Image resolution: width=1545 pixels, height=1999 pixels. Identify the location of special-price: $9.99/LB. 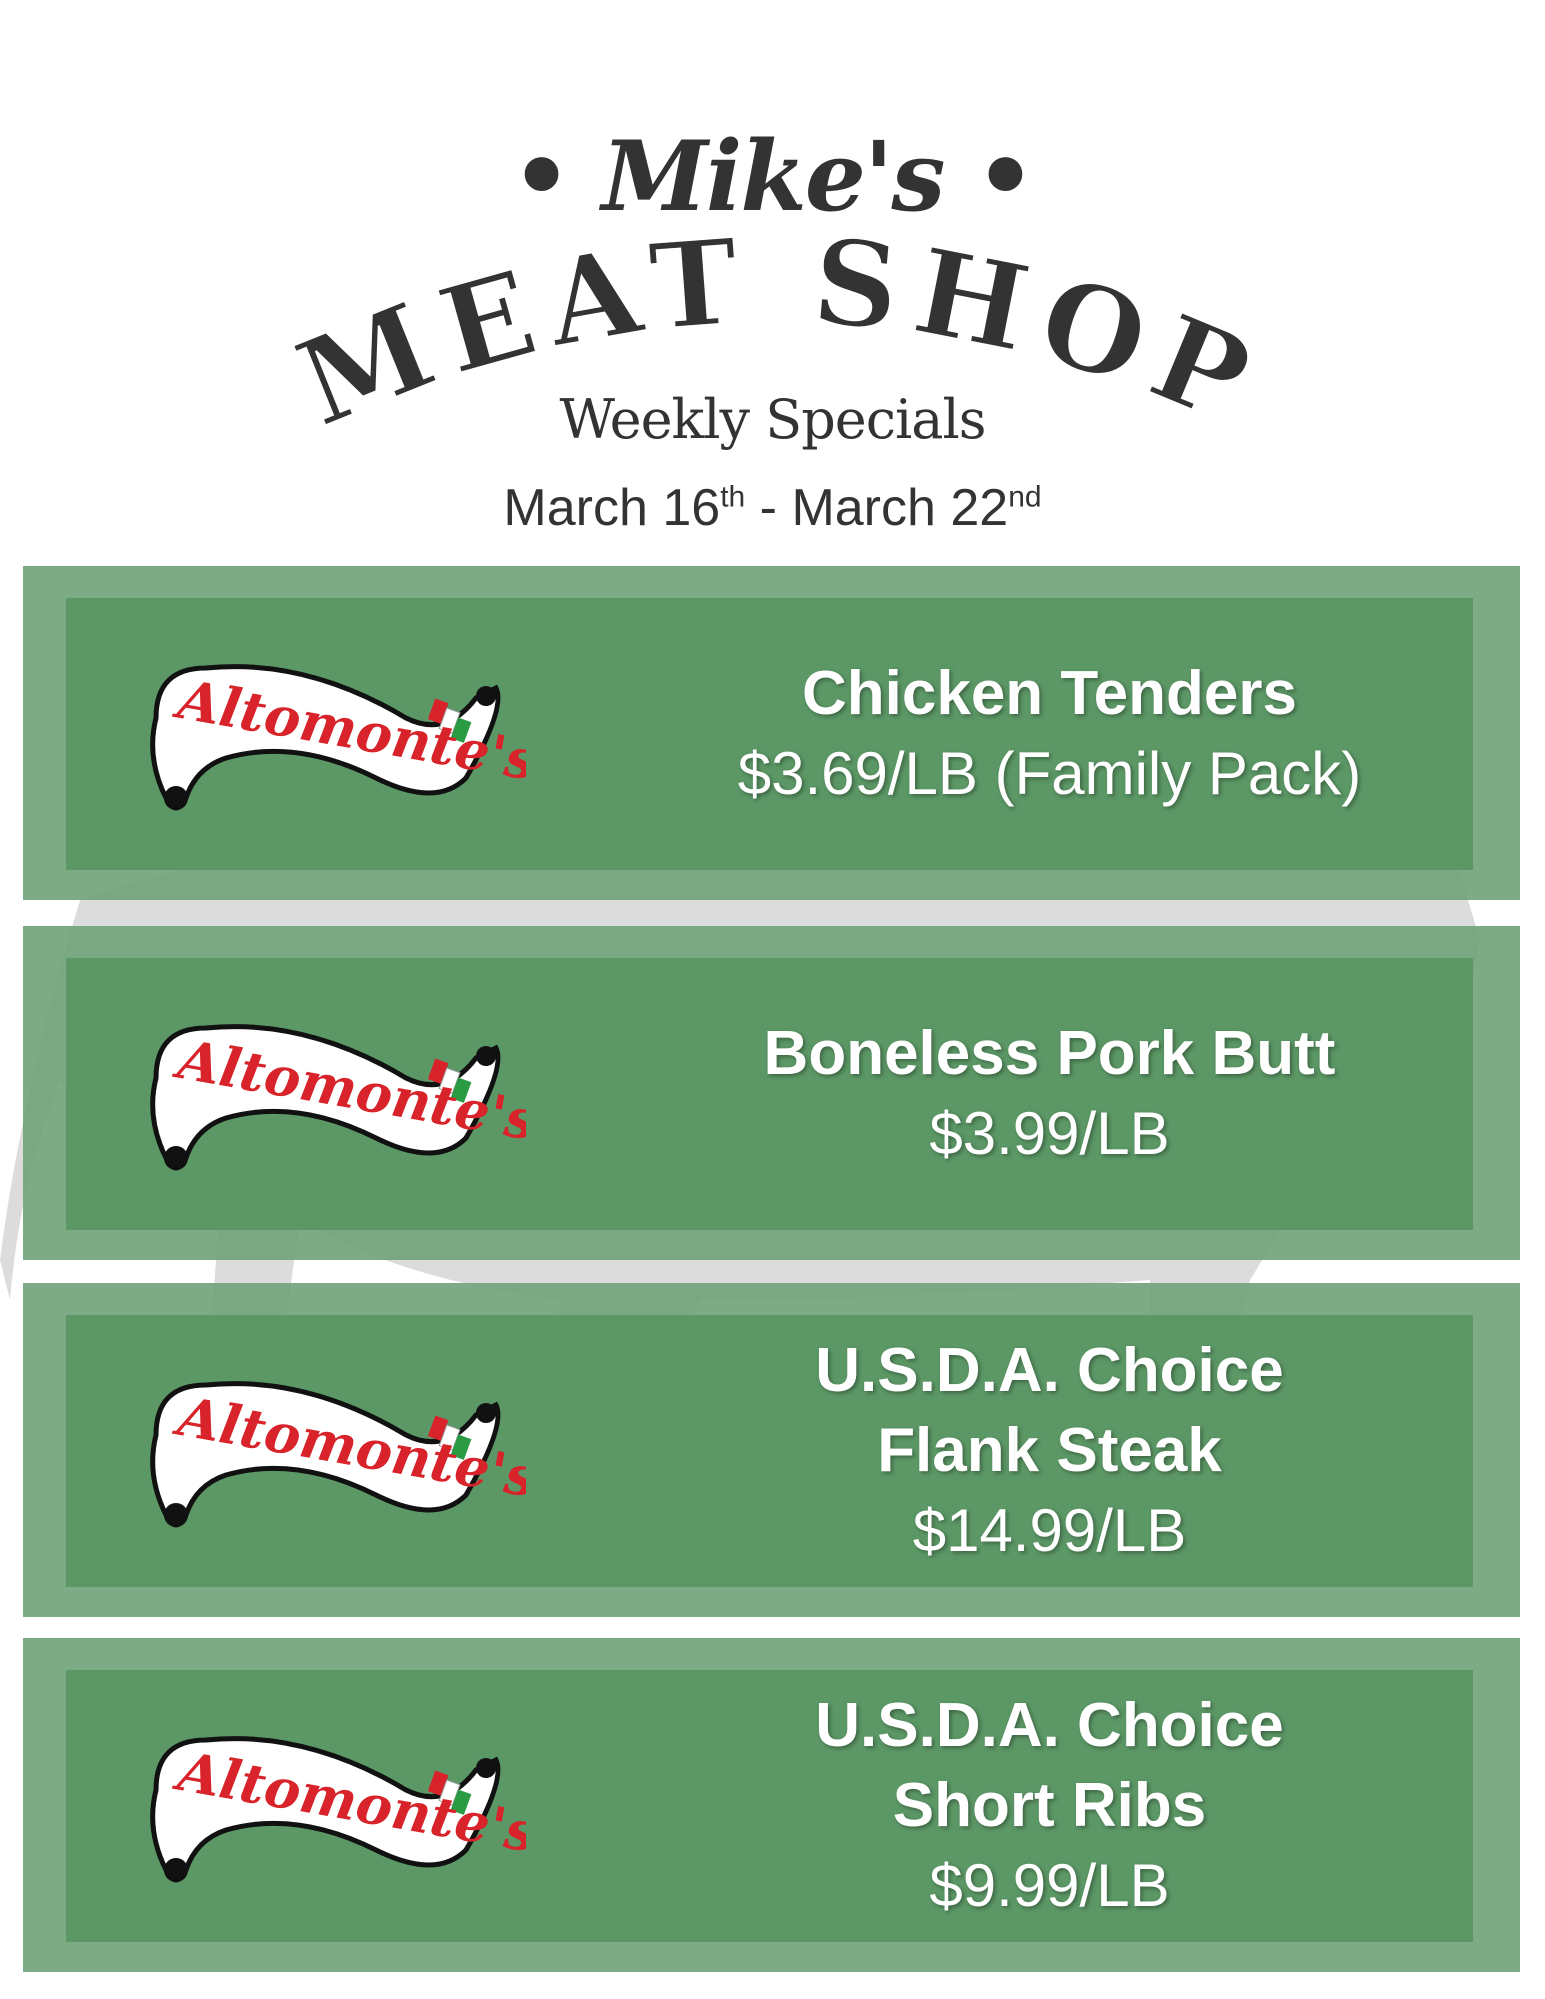
(1049, 1885).